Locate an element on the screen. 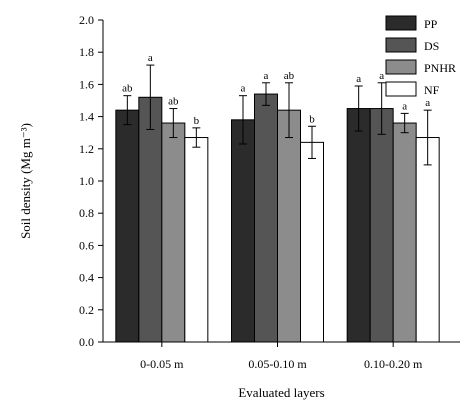  y-tick-label: 1.2 is located at coordinates (86, 149).